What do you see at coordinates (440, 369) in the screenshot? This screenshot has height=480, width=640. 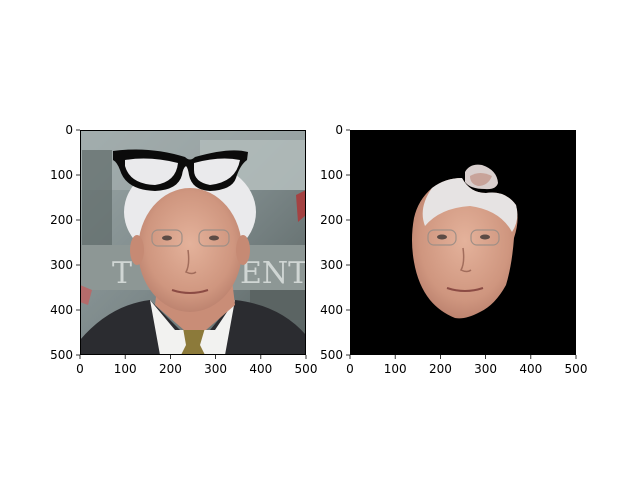 I see `right-xtick-label: 200` at bounding box center [440, 369].